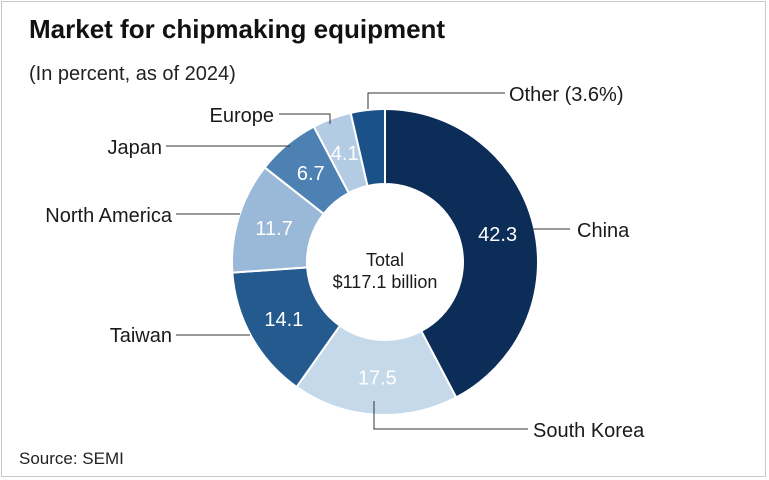 The height and width of the screenshot is (480, 769). Describe the element at coordinates (109, 216) in the screenshot. I see `category-label-north-america: North America` at that location.